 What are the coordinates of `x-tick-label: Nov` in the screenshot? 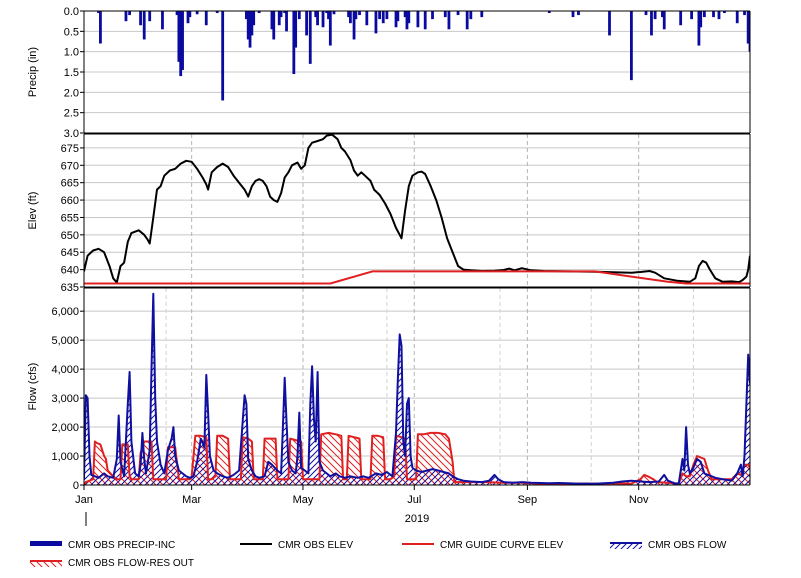 It's located at (639, 500).